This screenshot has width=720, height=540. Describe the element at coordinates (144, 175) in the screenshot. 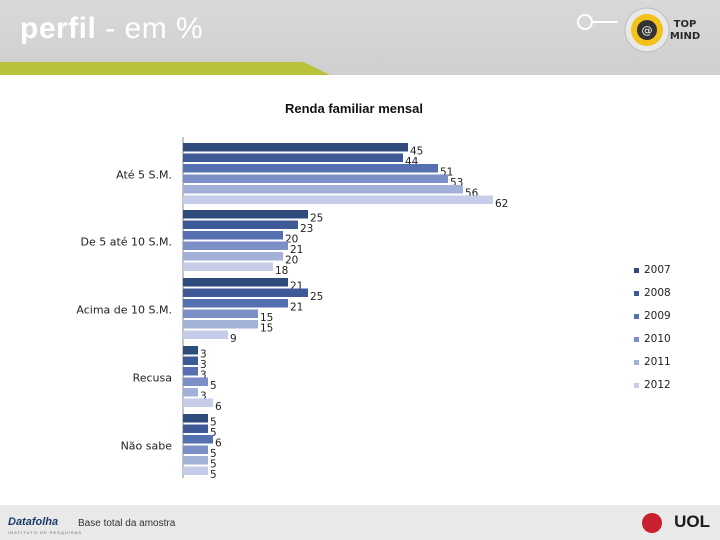

I see `category-label: Até 5 S.M.` at that location.